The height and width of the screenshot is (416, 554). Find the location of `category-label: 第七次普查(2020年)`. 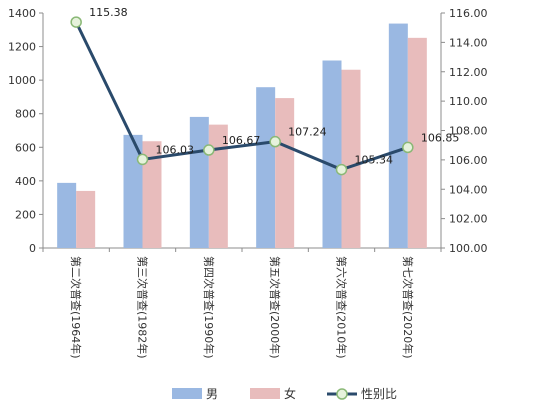

category-label: 第七次普查(2020年) is located at coordinates (408, 307).